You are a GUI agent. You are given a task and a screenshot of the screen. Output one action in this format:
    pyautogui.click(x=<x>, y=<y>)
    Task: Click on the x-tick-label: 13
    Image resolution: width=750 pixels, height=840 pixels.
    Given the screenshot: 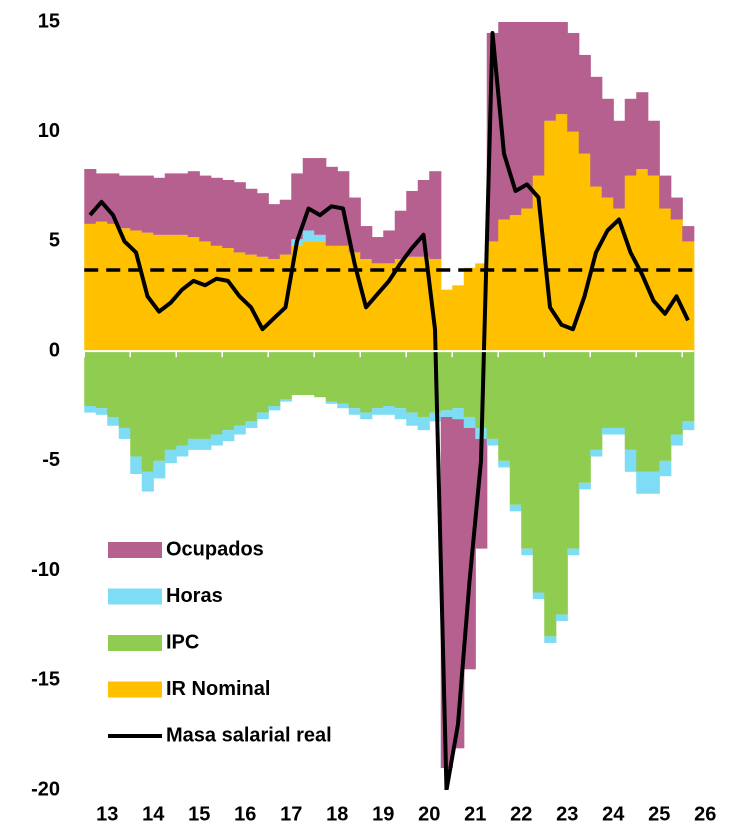 What is the action you would take?
    pyautogui.click(x=107, y=814)
    